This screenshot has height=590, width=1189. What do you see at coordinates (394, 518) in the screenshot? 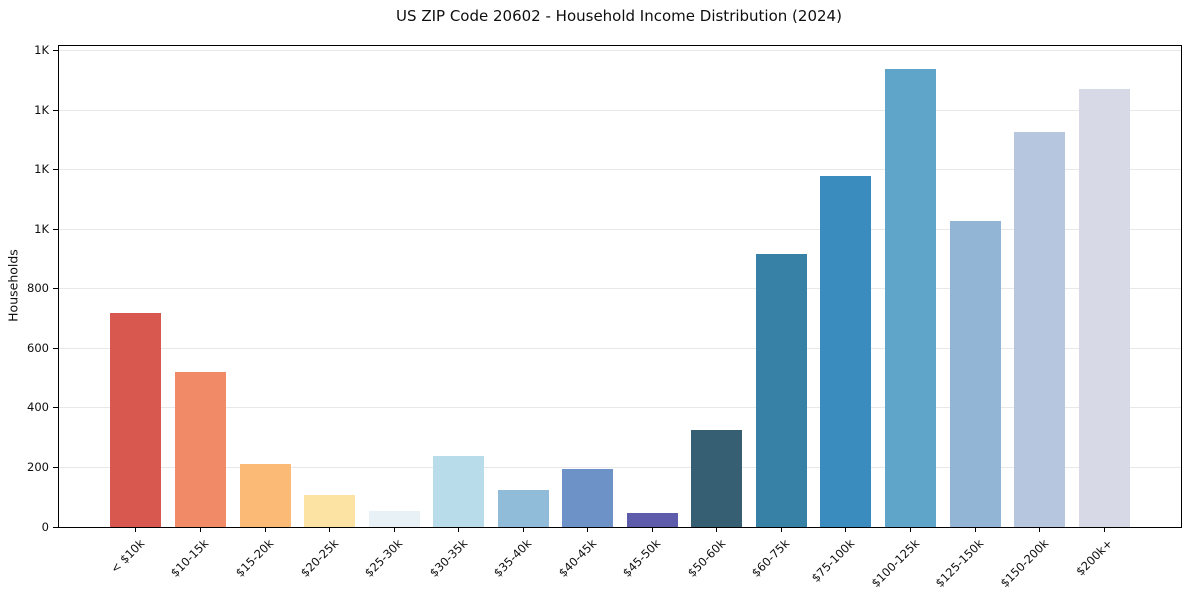
I see `bar-25-30k` at bounding box center [394, 518].